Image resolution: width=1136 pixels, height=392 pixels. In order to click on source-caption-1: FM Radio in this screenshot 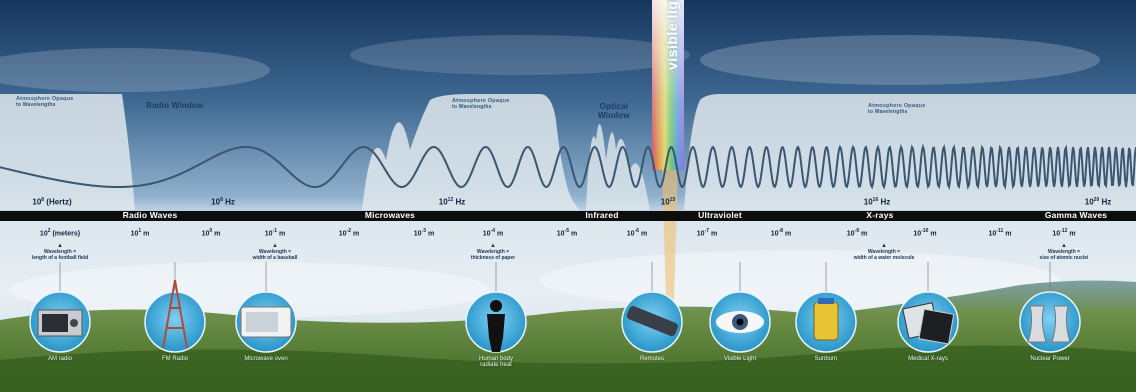, I will do `click(175, 359)`.